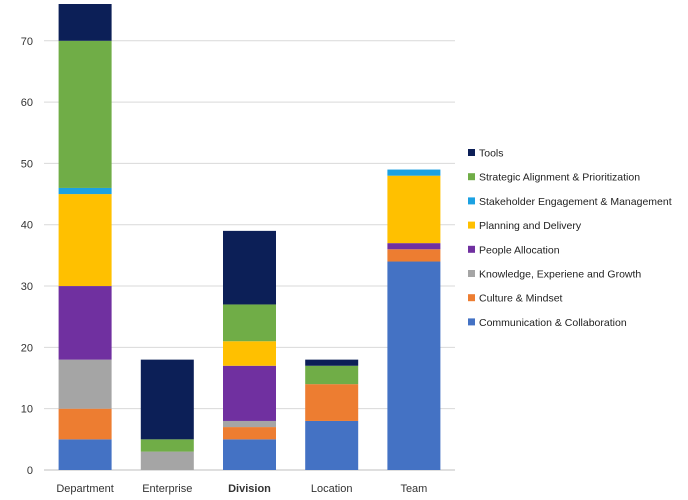 Image resolution: width=688 pixels, height=500 pixels. I want to click on legend-item: Knowledge, Experiene and Growth, so click(554, 275).